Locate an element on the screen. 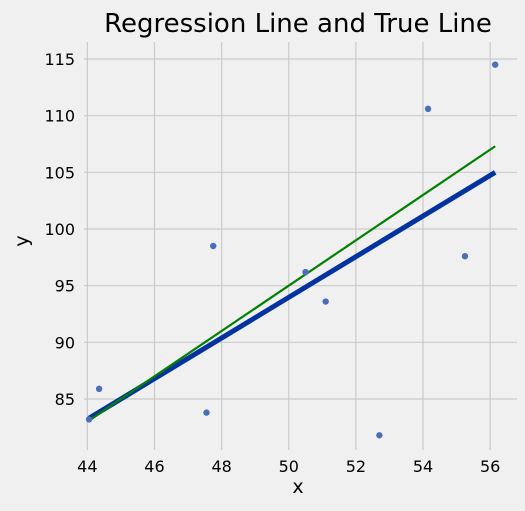 The image size is (525, 511). y-tick-label: 100 is located at coordinates (59, 229).